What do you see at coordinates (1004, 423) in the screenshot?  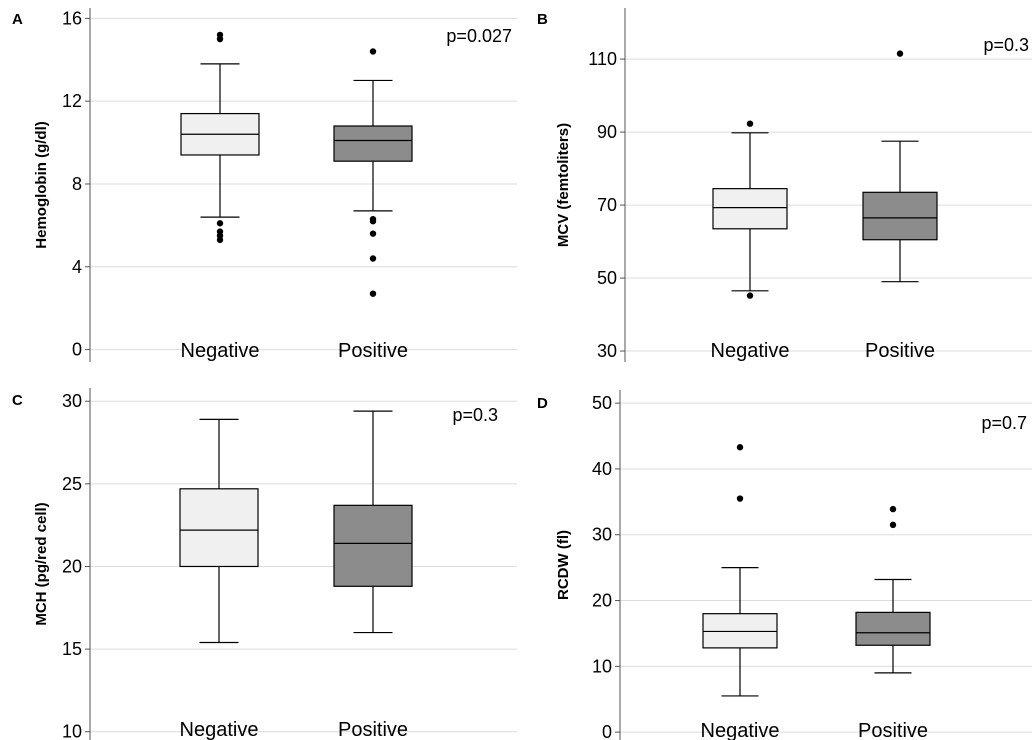 I see `p-value-annotation: p=0.7` at bounding box center [1004, 423].